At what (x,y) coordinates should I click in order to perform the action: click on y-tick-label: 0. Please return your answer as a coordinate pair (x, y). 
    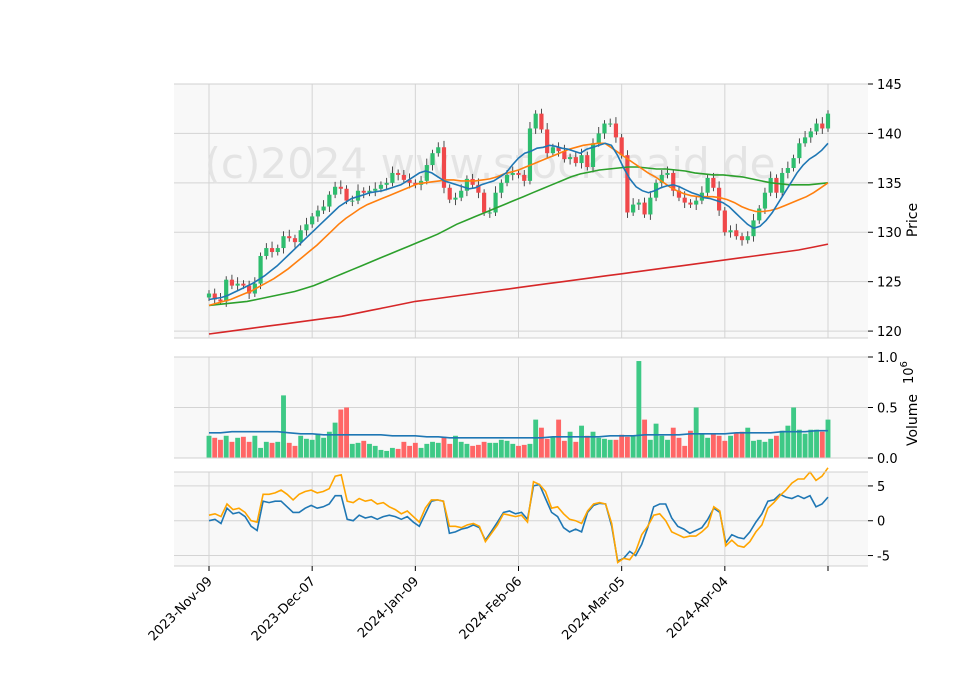
    Looking at the image, I should click on (881, 522).